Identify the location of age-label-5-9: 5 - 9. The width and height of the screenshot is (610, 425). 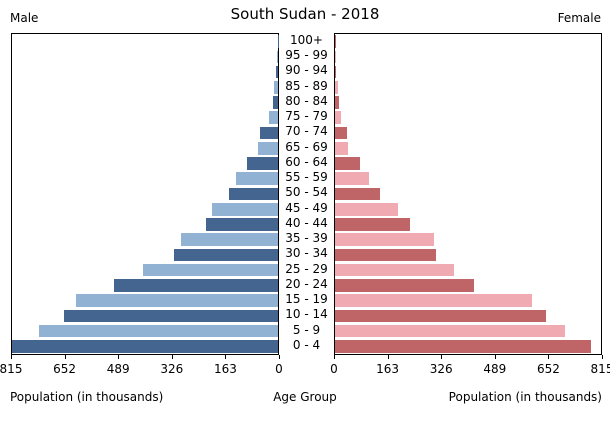
(306, 329).